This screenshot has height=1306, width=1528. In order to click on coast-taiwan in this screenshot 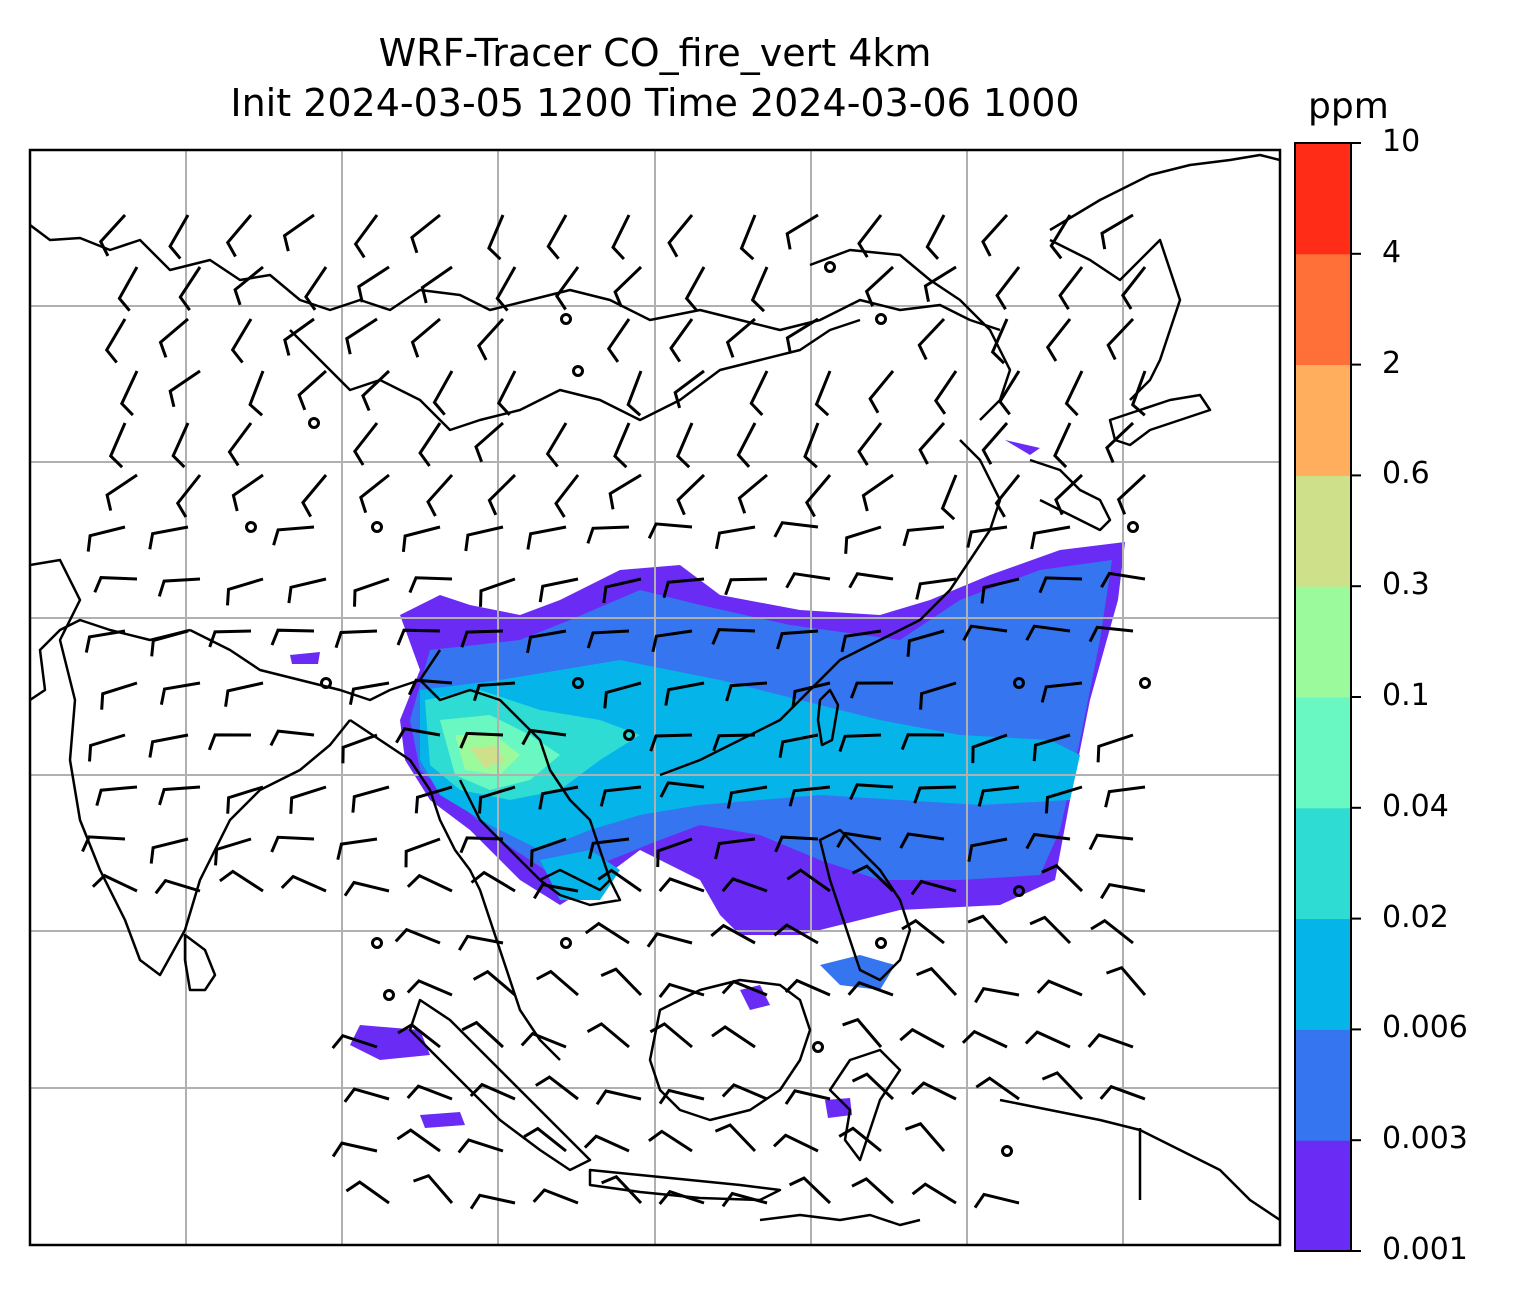, I will do `click(828, 717)`.